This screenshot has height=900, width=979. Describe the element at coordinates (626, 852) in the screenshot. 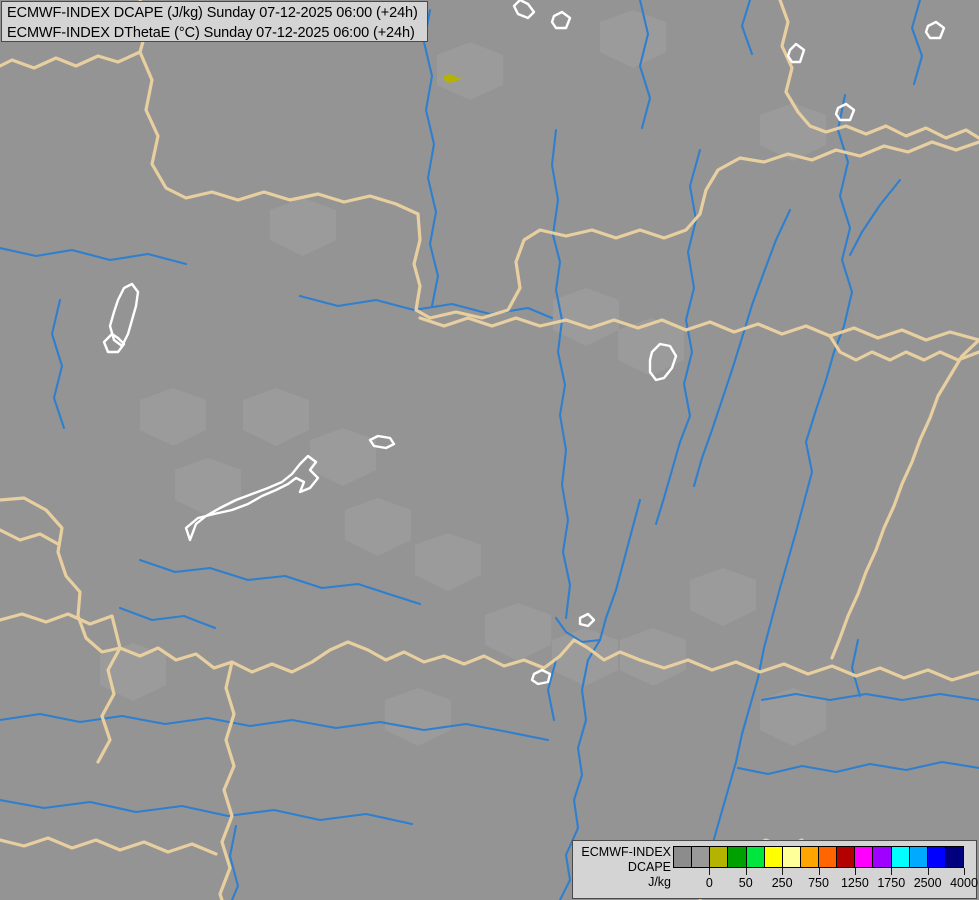

I see `legend-title-model: ECMWF-INDEX` at that location.